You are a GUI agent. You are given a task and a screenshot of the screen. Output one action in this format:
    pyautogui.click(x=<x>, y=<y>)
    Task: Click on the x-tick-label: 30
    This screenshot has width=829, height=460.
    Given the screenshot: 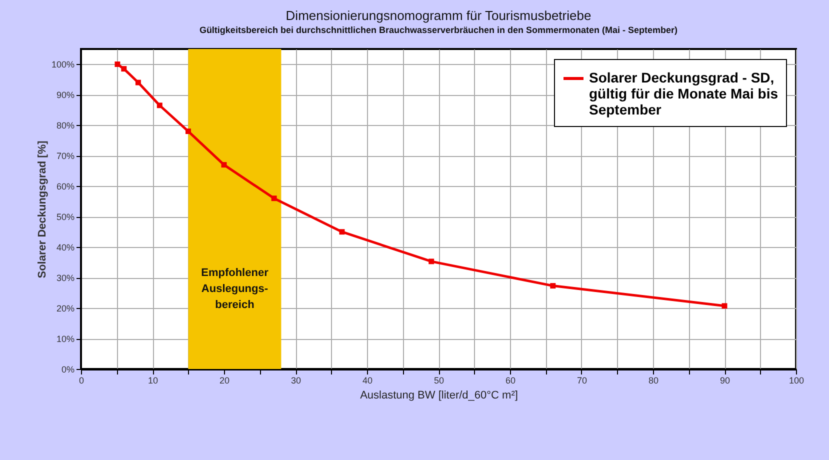 What is the action you would take?
    pyautogui.click(x=296, y=381)
    